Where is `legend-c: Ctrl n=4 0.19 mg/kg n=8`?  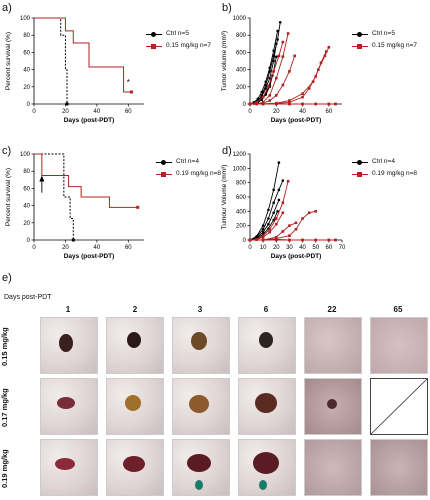
legend-c: Ctrl n=4 0.19 mg/kg n=8 is located at coordinates (188, 168).